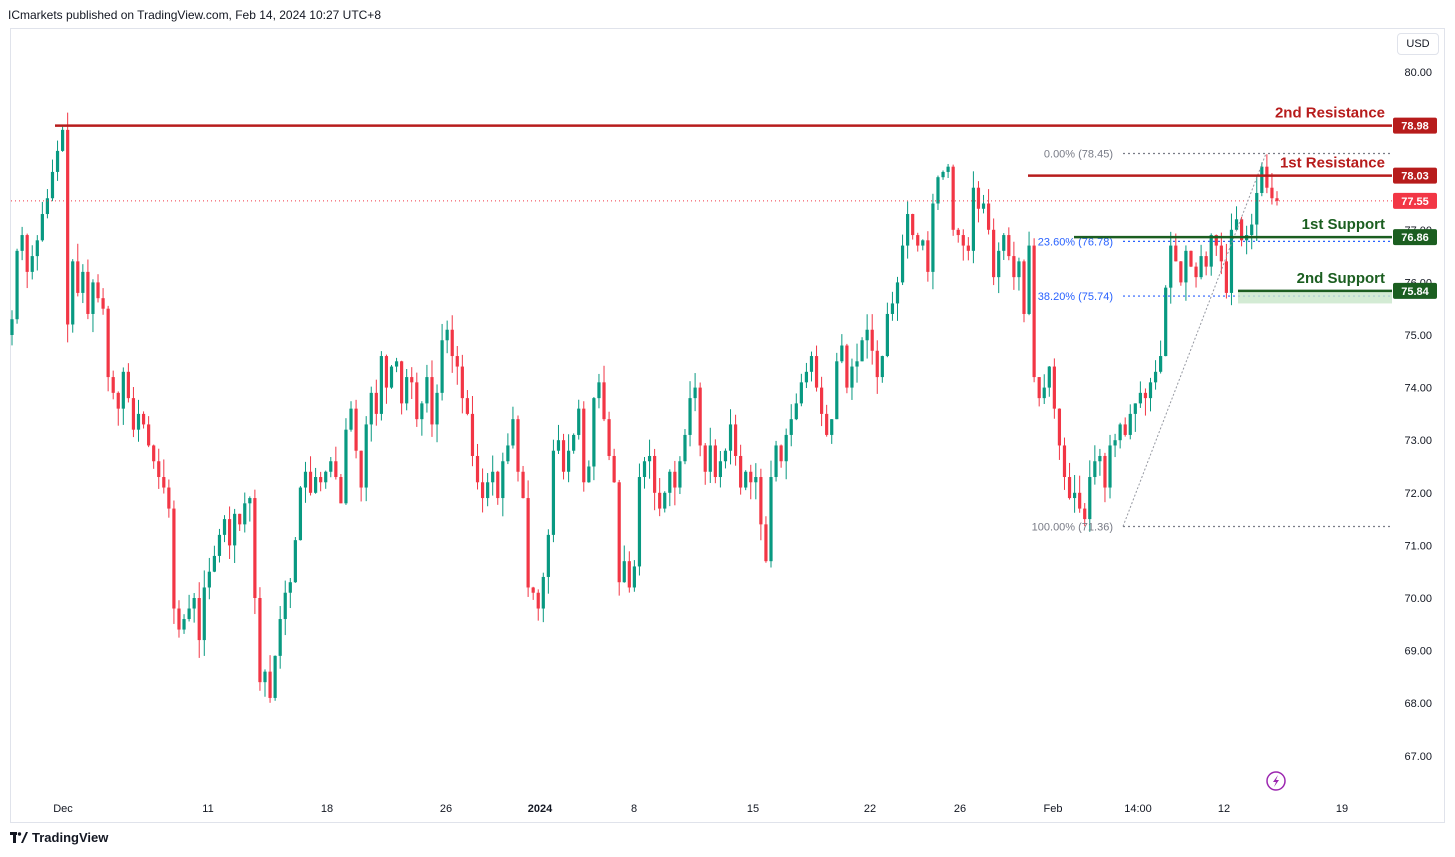 This screenshot has height=857, width=1455. I want to click on x-tick-label: 12, so click(1224, 809).